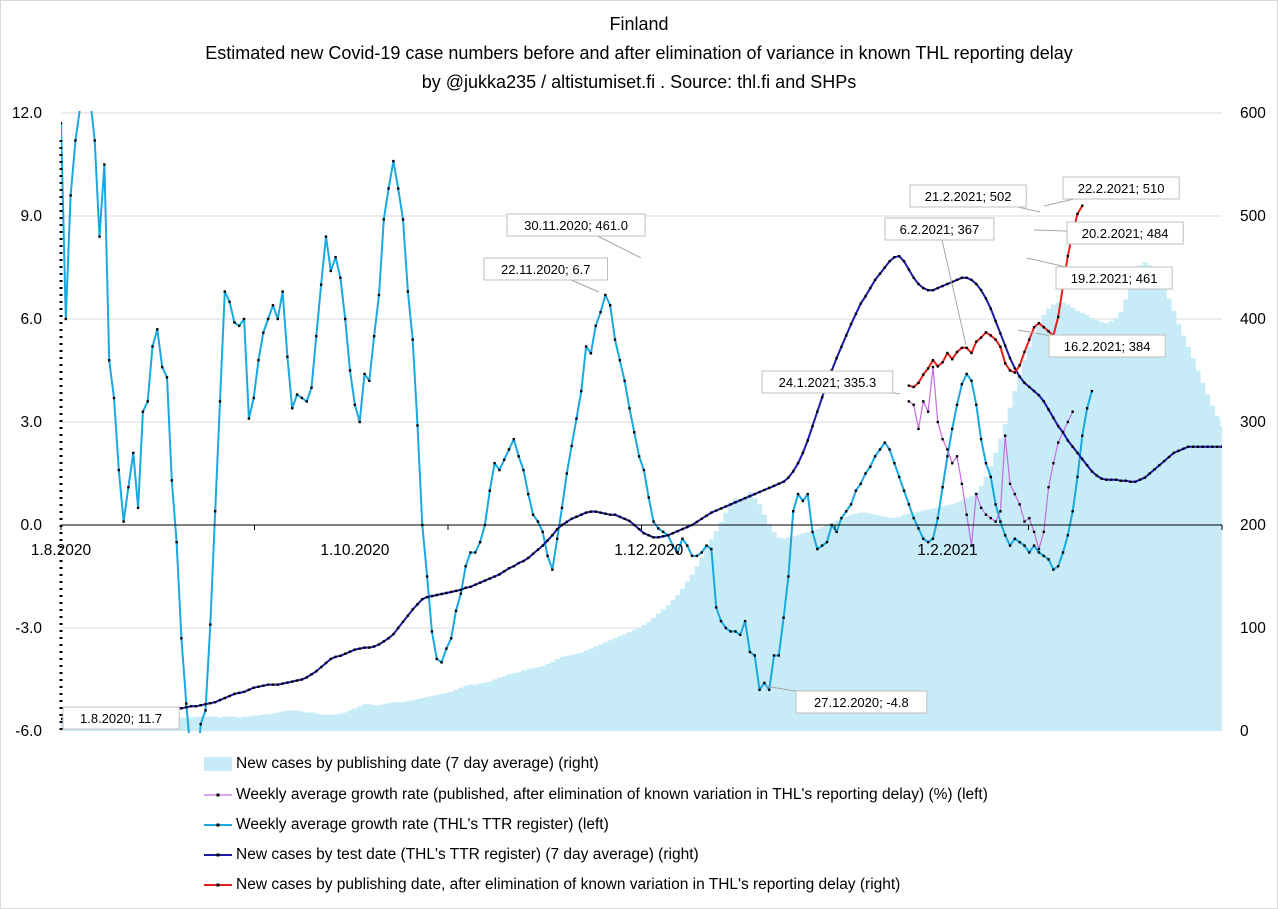 Image resolution: width=1278 pixels, height=909 pixels. What do you see at coordinates (1253, 422) in the screenshot?
I see `y-right-tick-label: 300` at bounding box center [1253, 422].